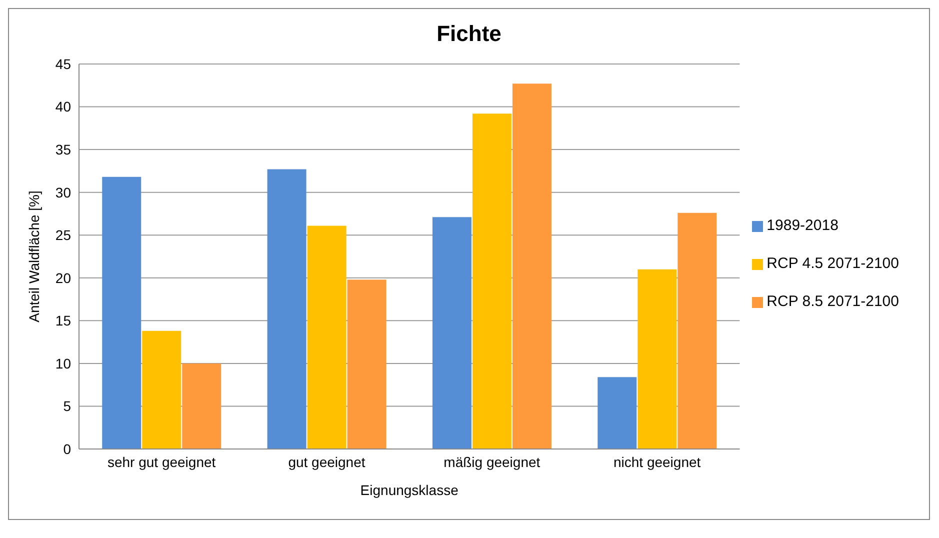  What do you see at coordinates (67, 406) in the screenshot?
I see `y-tick-label: 5` at bounding box center [67, 406].